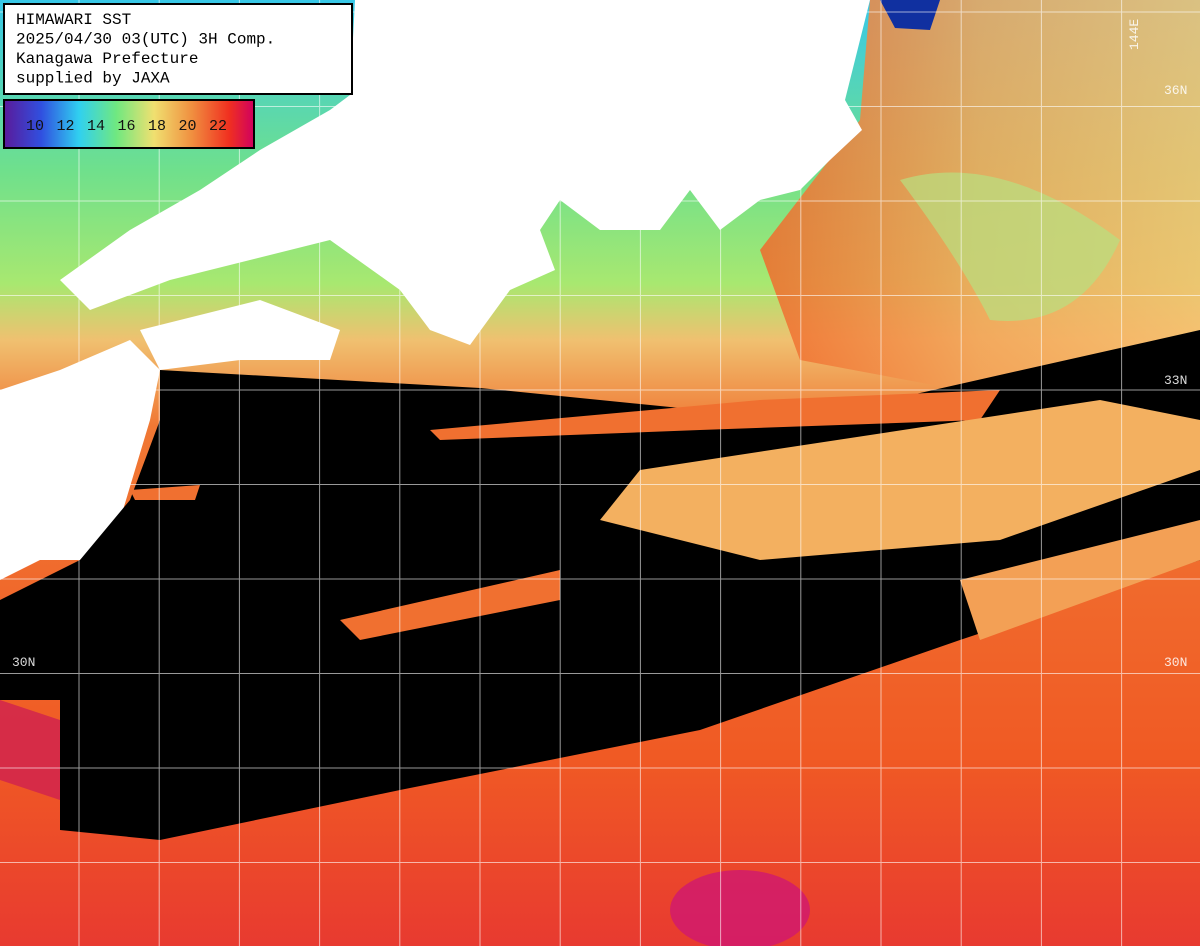 The image size is (1200, 946). I want to click on color-scale-bar, so click(129, 124).